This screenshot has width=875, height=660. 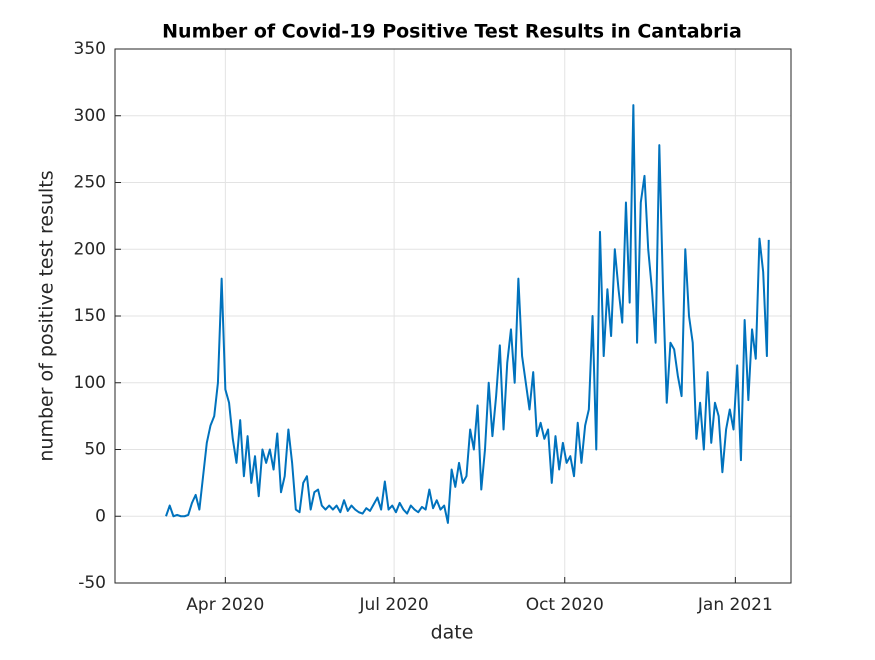 What do you see at coordinates (735, 605) in the screenshot?
I see `x-tick-label: Jan 2021` at bounding box center [735, 605].